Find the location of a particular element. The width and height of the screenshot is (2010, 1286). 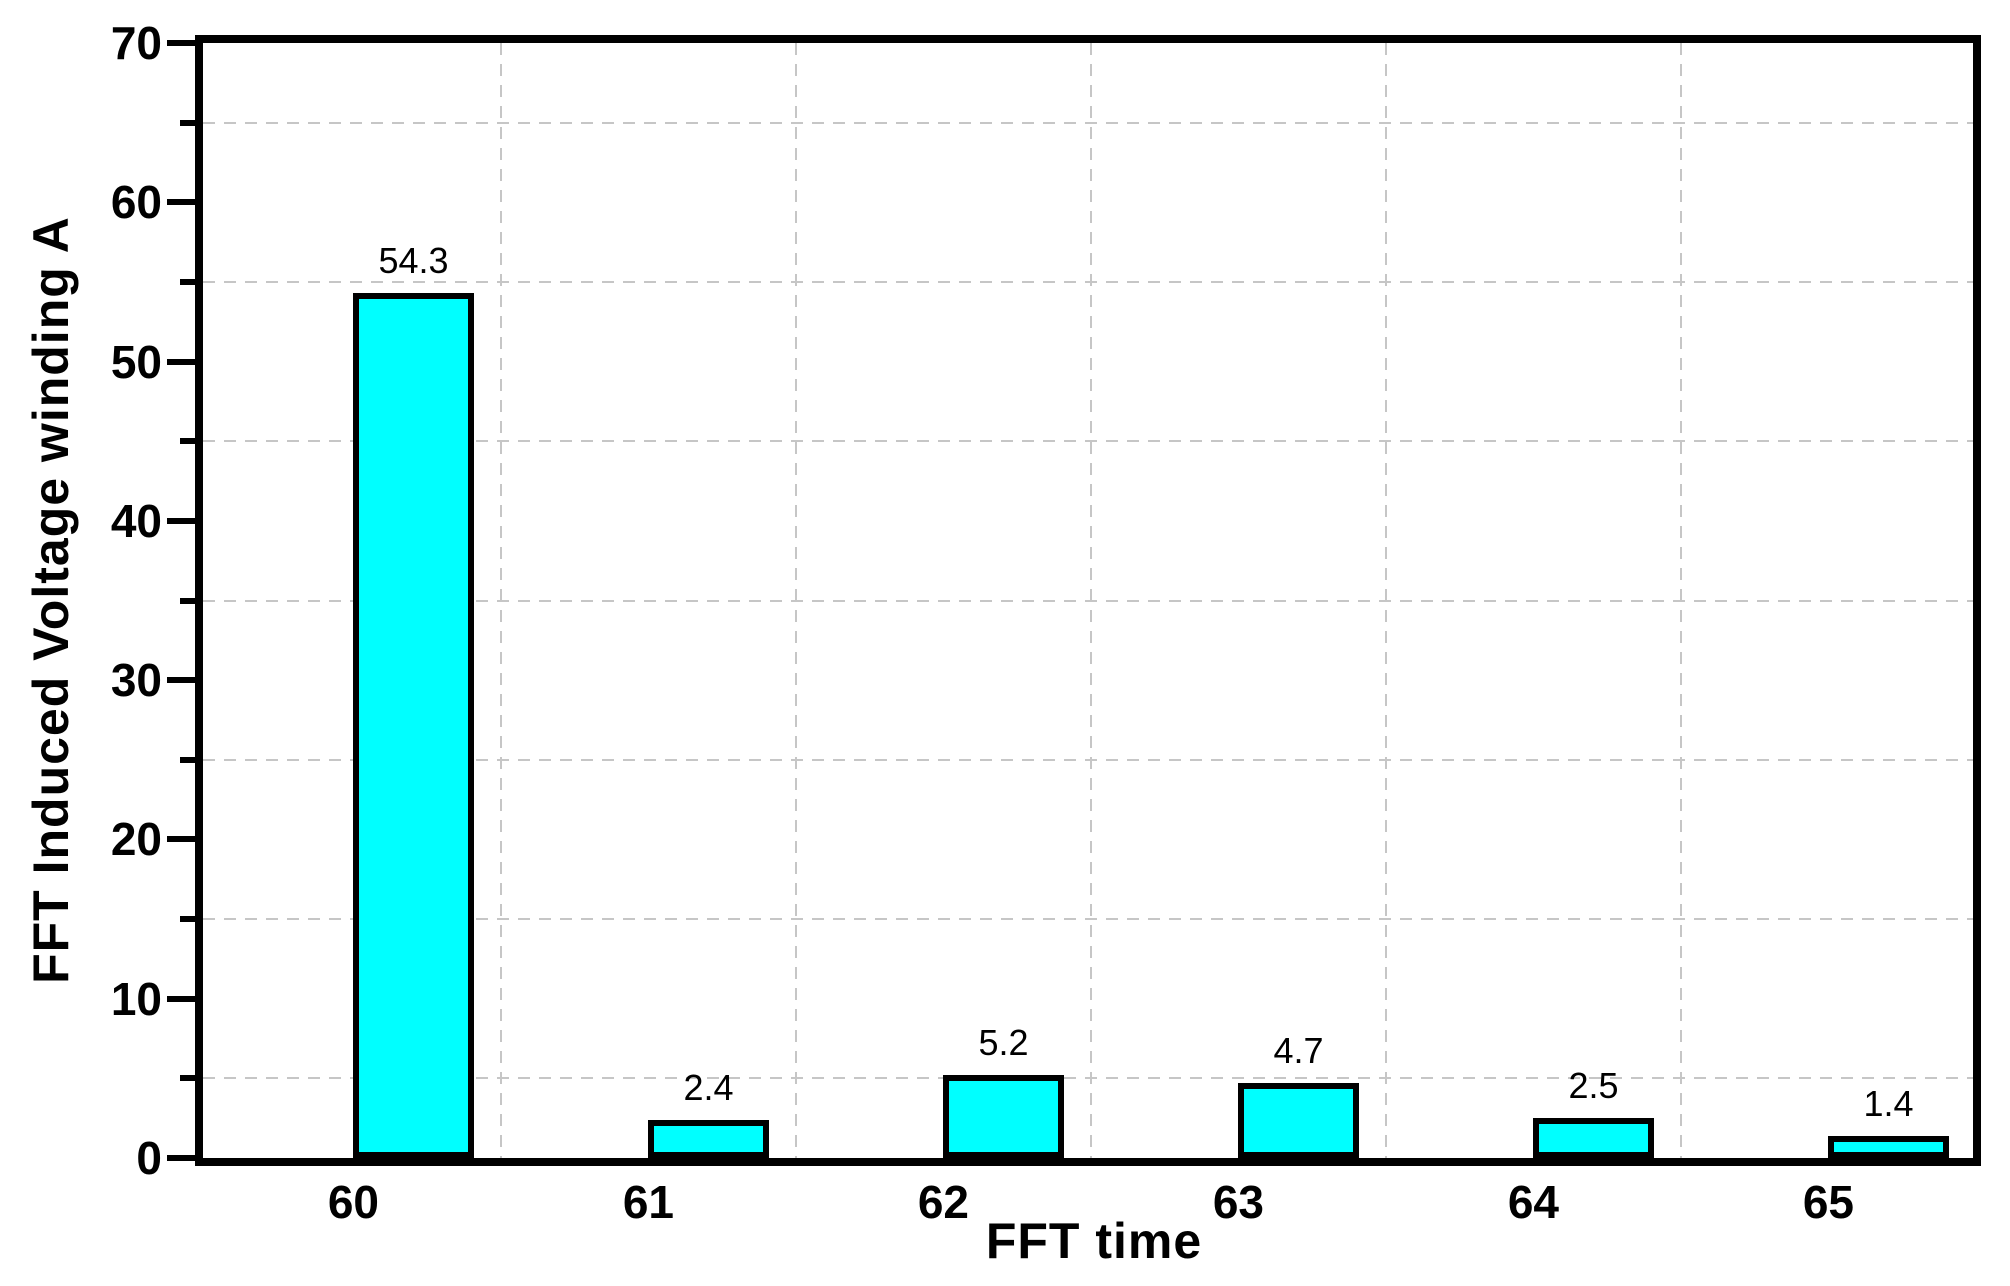

y-tick-label: 20 is located at coordinates (136, 839).